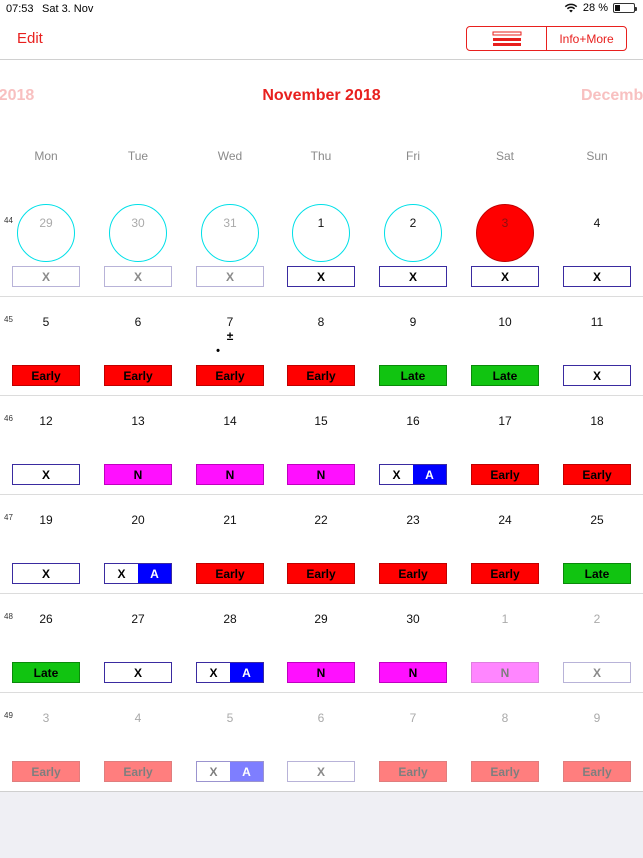 The image size is (643, 858). I want to click on day-cell: 14 N, so click(230, 445).